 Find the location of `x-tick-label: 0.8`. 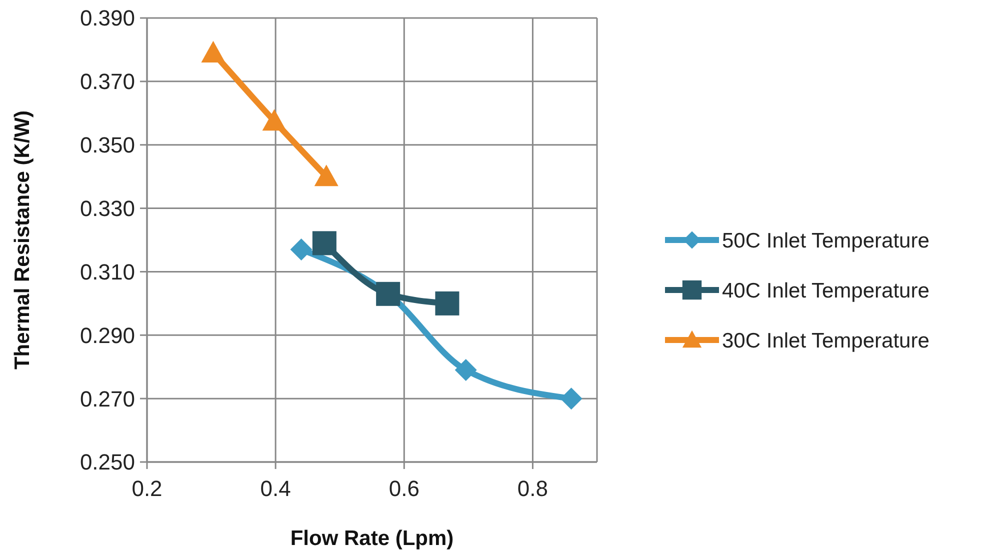

x-tick-label: 0.8 is located at coordinates (532, 488).